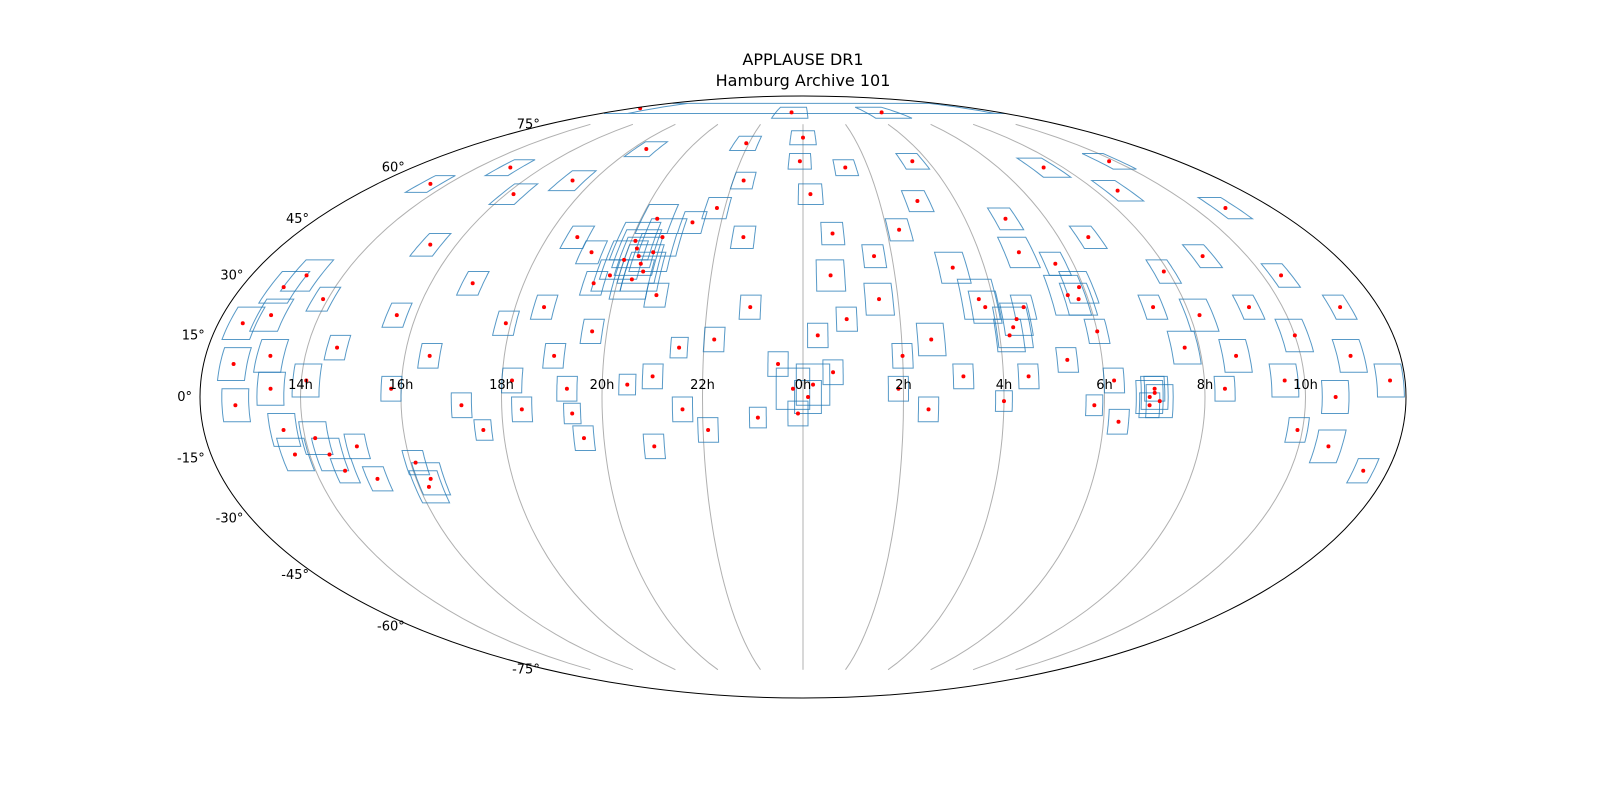  I want to click on x-tick-label: 18h, so click(501, 385).